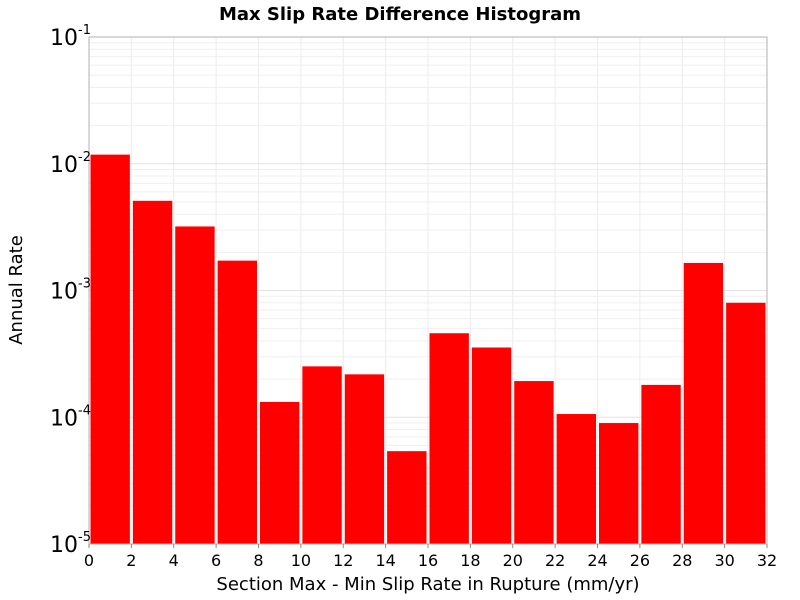 The width and height of the screenshot is (800, 600). What do you see at coordinates (470, 560) in the screenshot?
I see `x-tick-label: 18` at bounding box center [470, 560].